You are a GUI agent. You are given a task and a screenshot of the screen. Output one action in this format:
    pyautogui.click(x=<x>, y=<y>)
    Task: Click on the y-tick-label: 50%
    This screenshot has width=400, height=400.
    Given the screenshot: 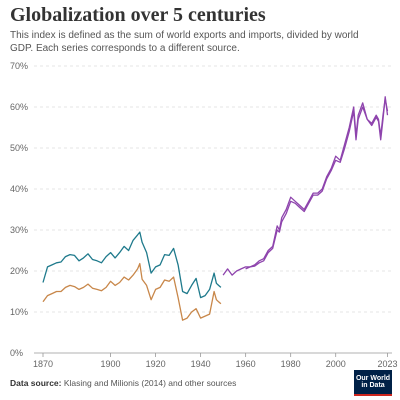 What is the action you would take?
    pyautogui.click(x=19, y=148)
    